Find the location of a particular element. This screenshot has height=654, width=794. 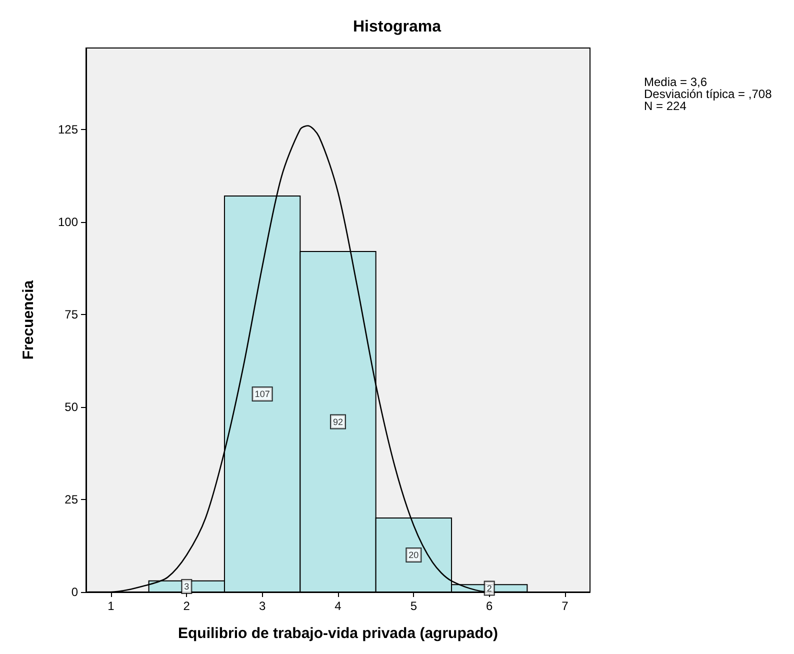

text: Desviación típica = ,708 is located at coordinates (708, 94).